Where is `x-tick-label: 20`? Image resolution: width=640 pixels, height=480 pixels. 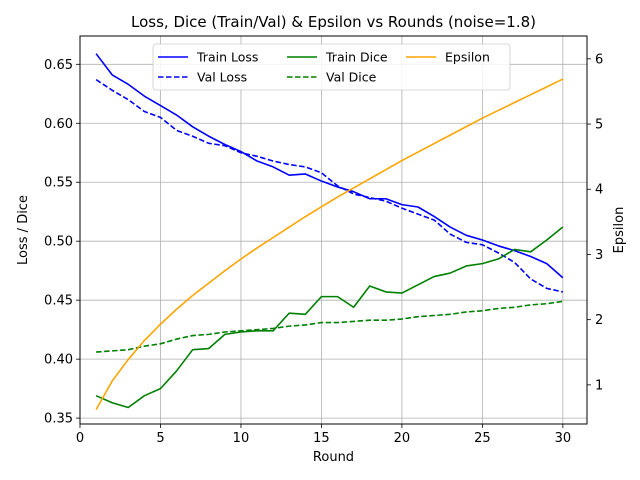
x-tick-label: 20 is located at coordinates (402, 438).